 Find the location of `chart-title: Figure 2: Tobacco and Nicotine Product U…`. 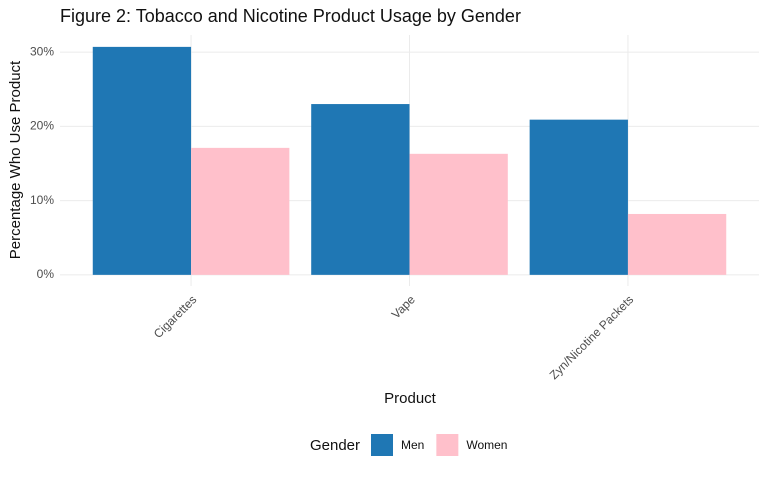

chart-title: Figure 2: Tobacco and Nicotine Product U… is located at coordinates (290, 16).